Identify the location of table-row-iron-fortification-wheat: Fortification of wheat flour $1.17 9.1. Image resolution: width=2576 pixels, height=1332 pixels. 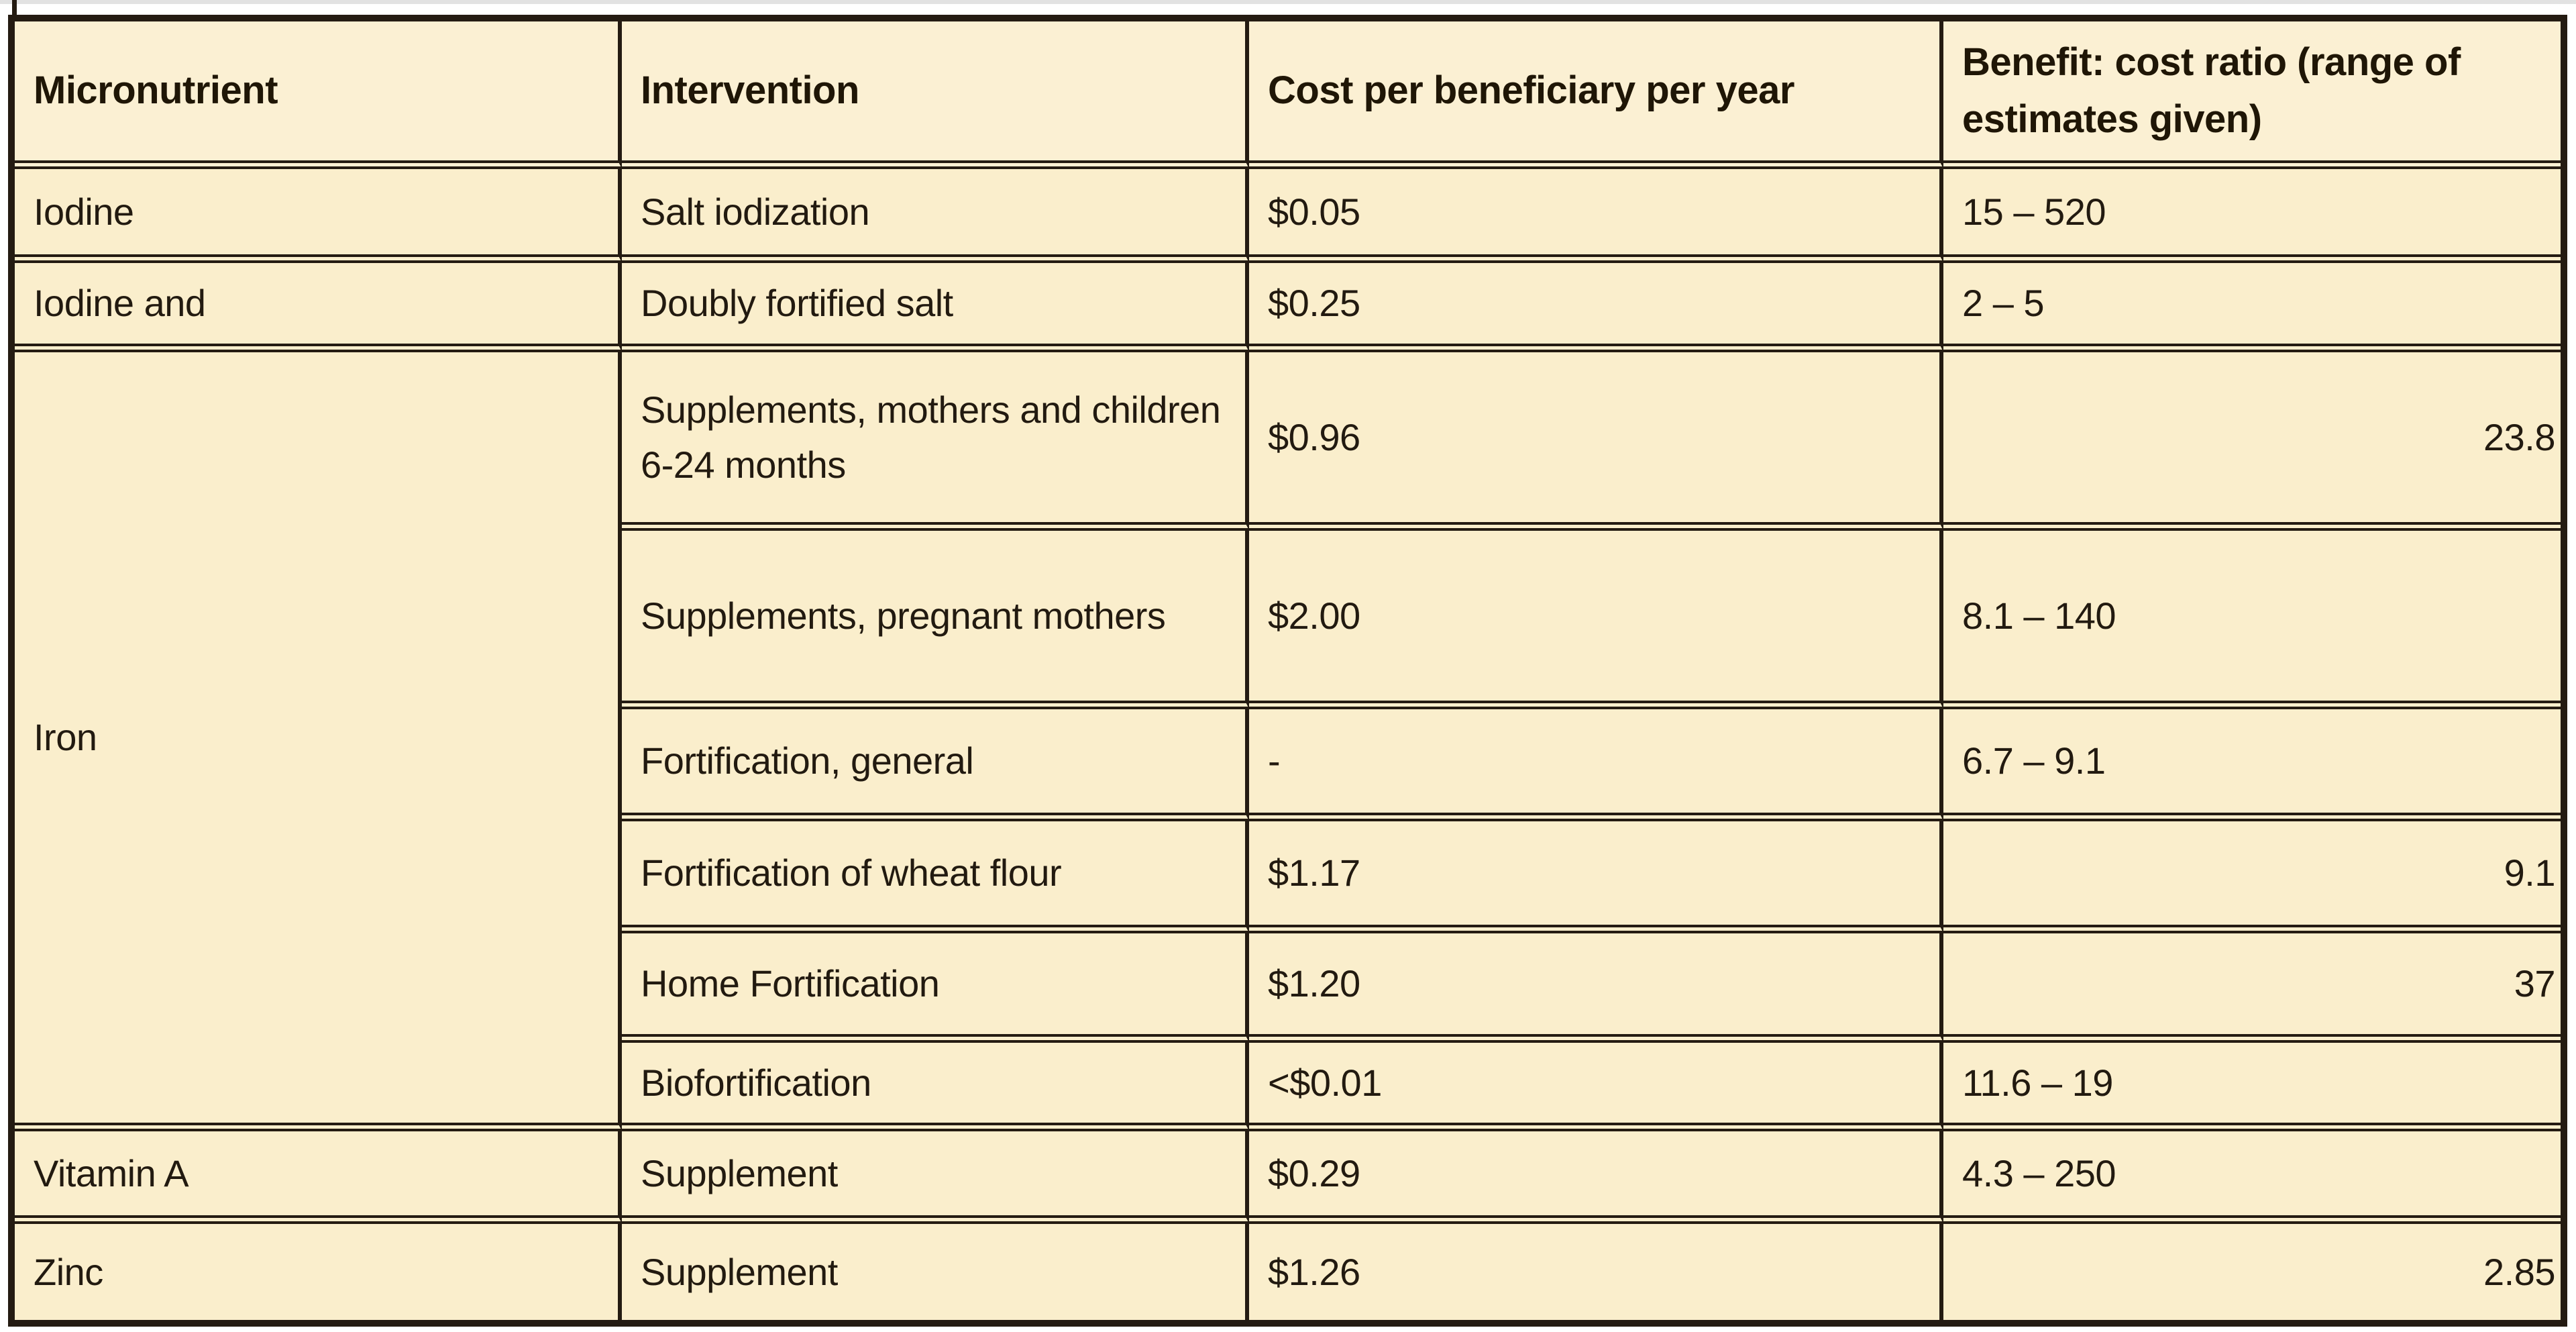
(1288, 877).